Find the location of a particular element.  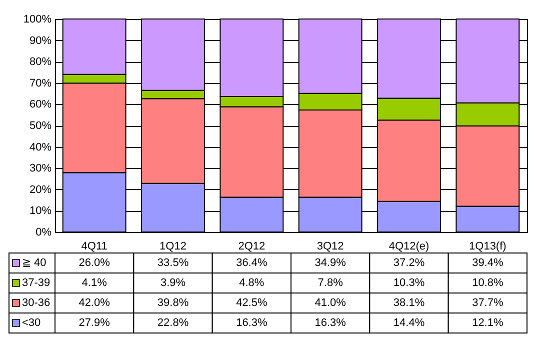

y-tick-label: 0% is located at coordinates (44, 232).